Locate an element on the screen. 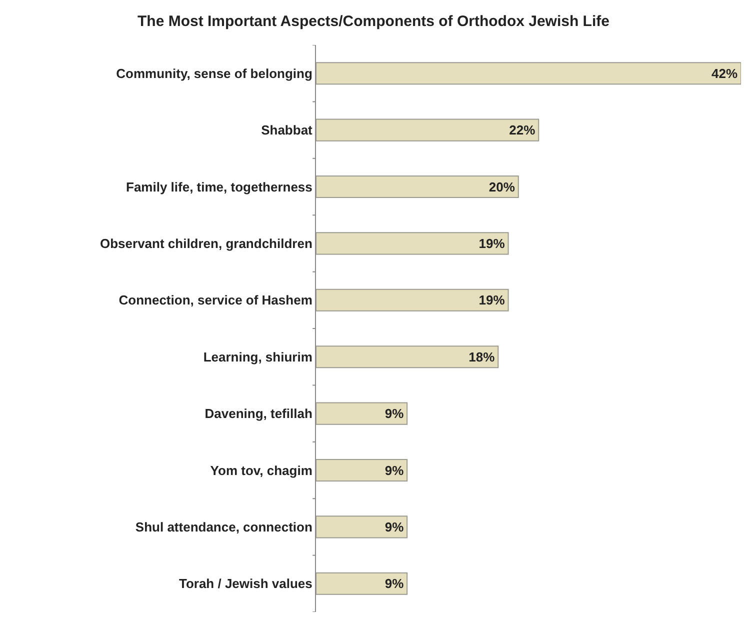 Image resolution: width=747 pixels, height=622 pixels. chart-title: The Most Important Aspects/Components of Orthodox Jewish Life is located at coordinates (374, 21).